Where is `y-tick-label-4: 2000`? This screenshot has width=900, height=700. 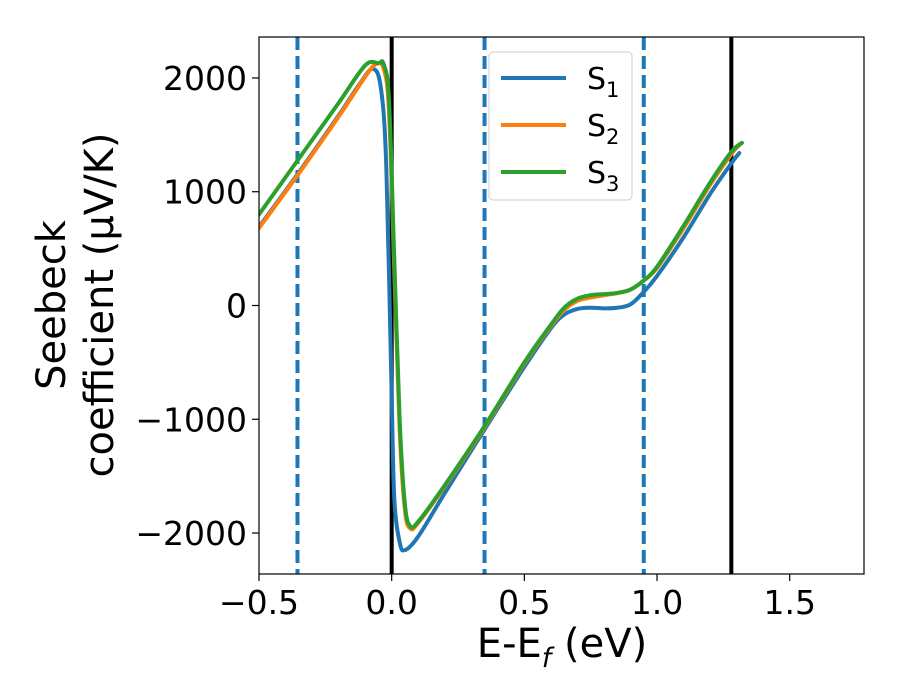 y-tick-label-4: 2000 is located at coordinates (205, 78).